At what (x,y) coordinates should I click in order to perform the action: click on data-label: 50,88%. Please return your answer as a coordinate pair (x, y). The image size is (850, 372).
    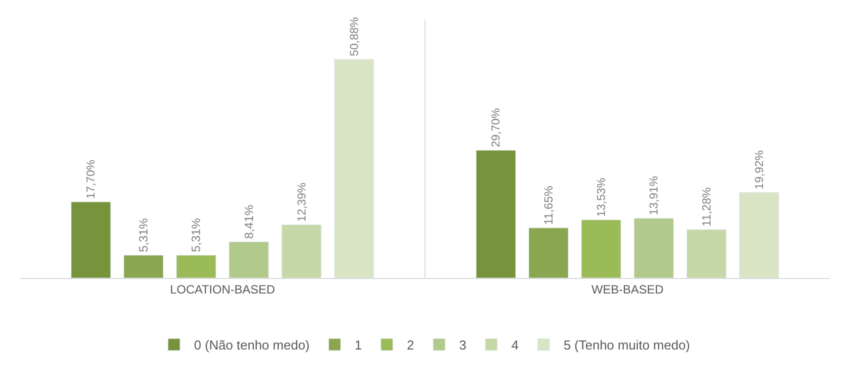
    Looking at the image, I should click on (354, 36).